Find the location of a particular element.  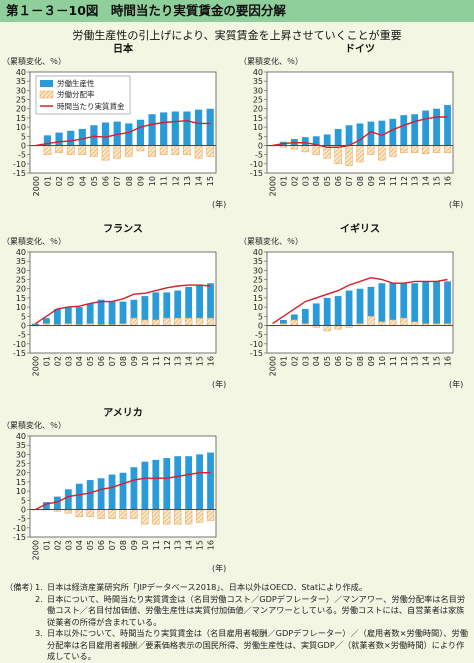

x-tick-label: 08 is located at coordinates (129, 181).